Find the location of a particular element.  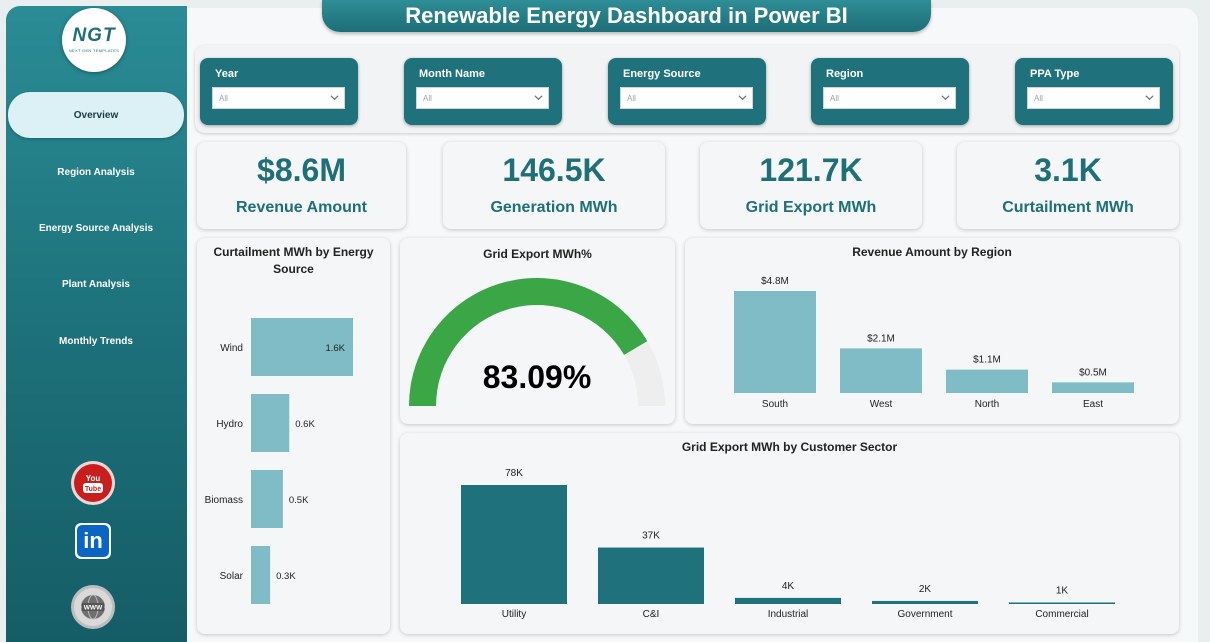

youtube-icon: You Tube is located at coordinates (93, 483).